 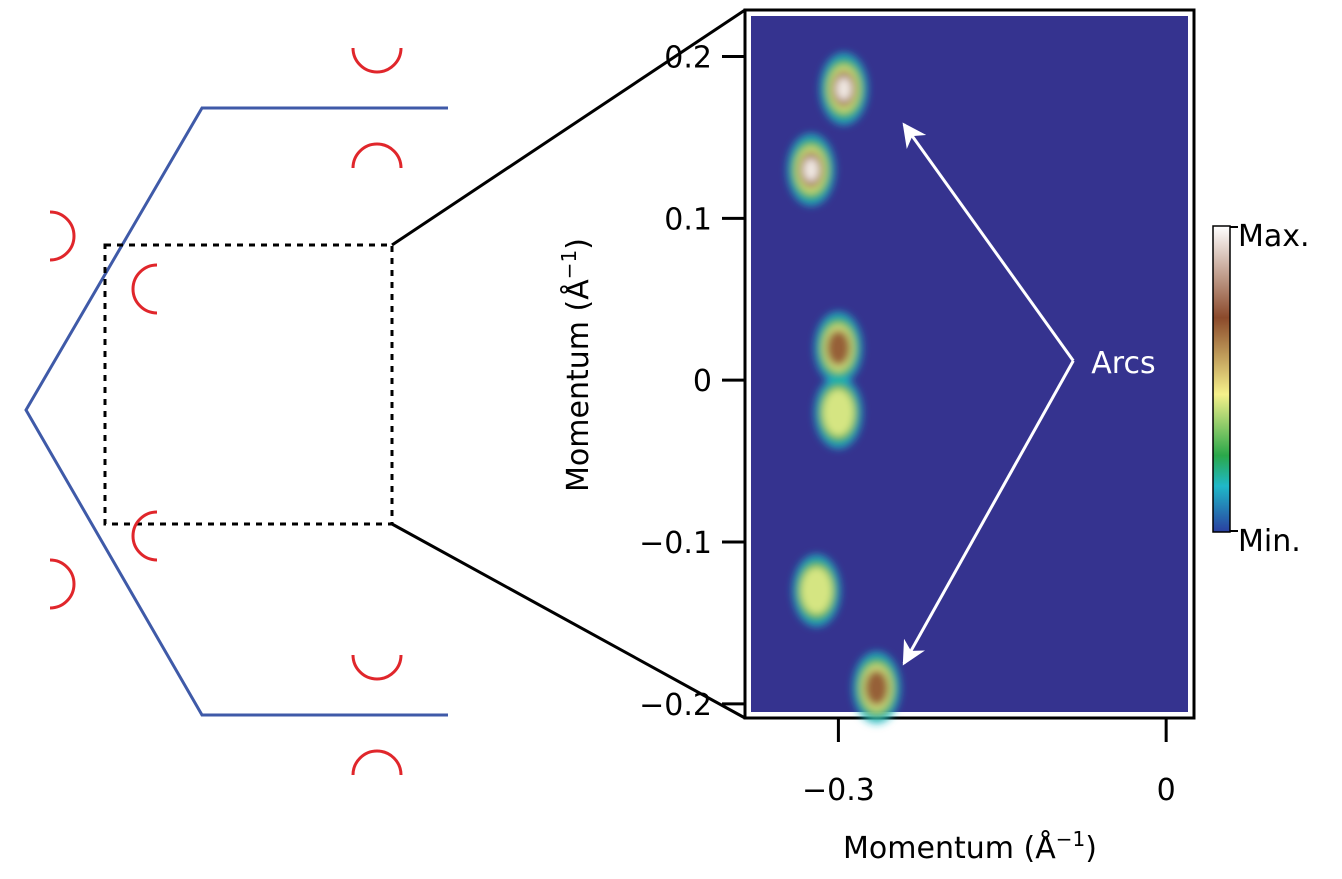 I want to click on y-tick-label: 0, so click(x=702, y=381).